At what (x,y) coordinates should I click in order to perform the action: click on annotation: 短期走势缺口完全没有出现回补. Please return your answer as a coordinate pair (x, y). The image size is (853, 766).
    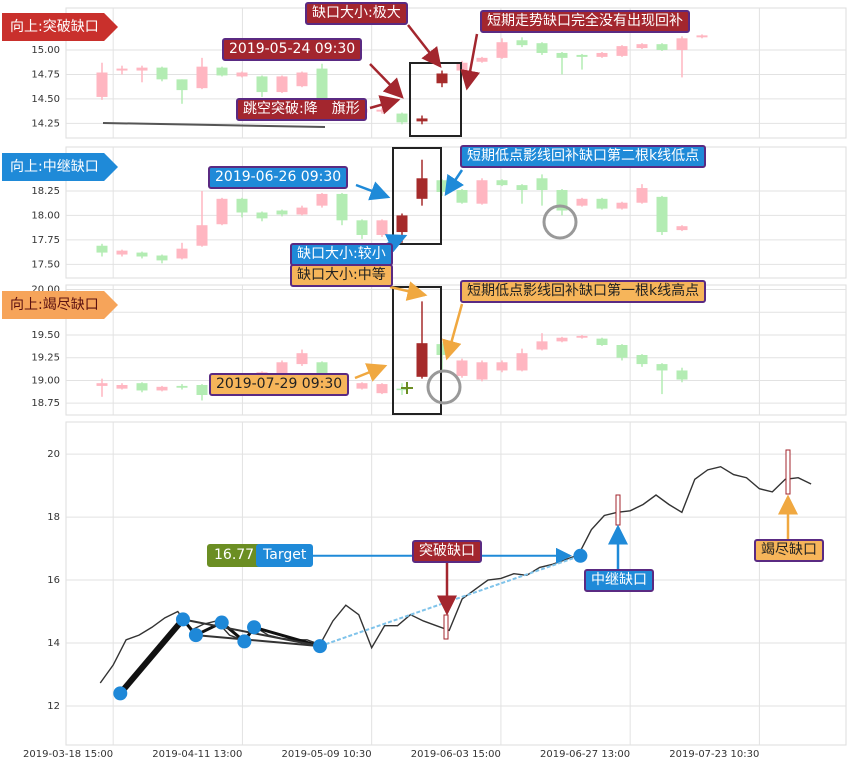
    Looking at the image, I should click on (585, 21).